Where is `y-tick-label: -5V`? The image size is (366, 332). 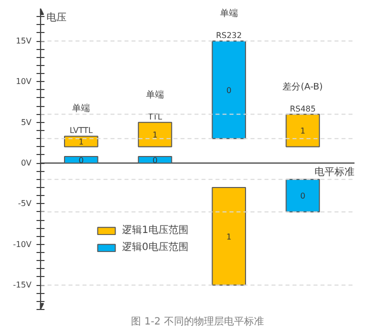 y-tick-label: -5V is located at coordinates (25, 203).